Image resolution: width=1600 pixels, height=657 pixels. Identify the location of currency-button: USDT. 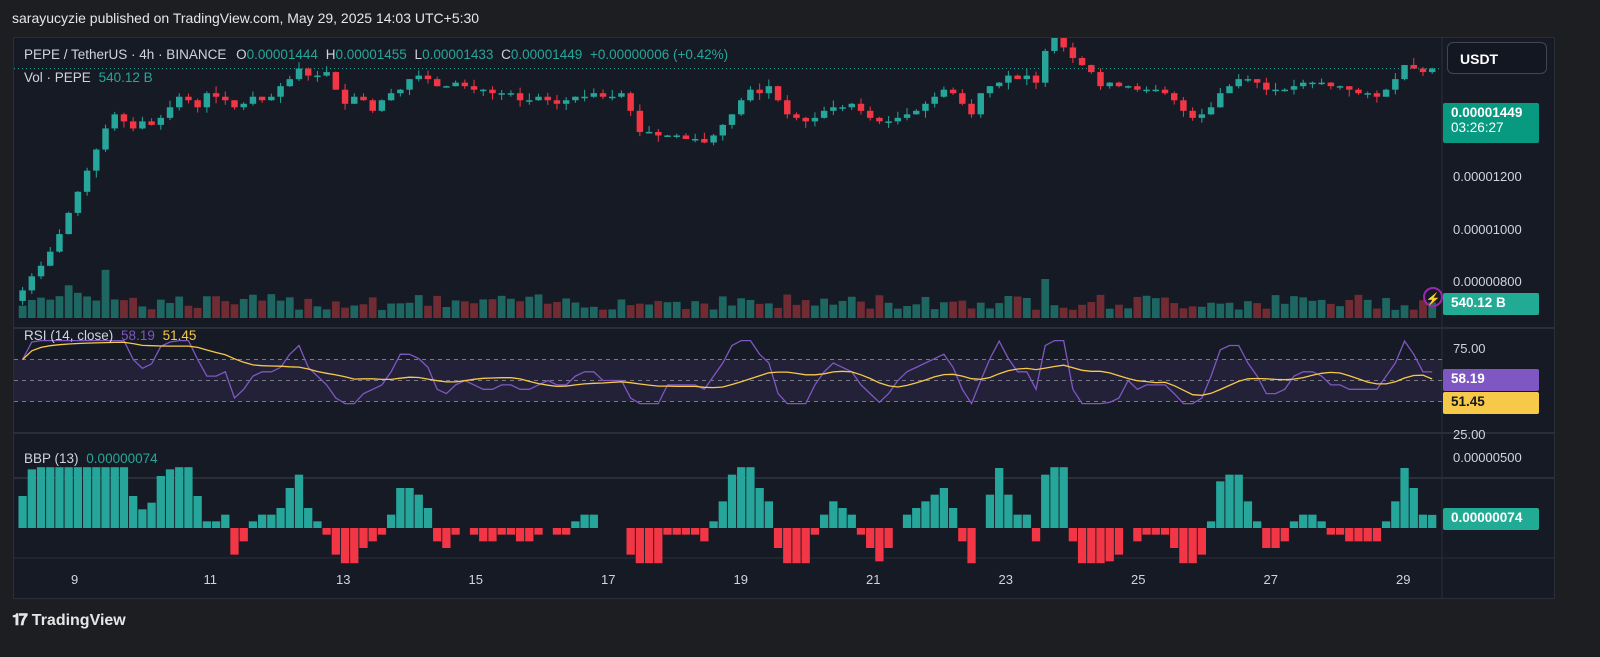
(1497, 58).